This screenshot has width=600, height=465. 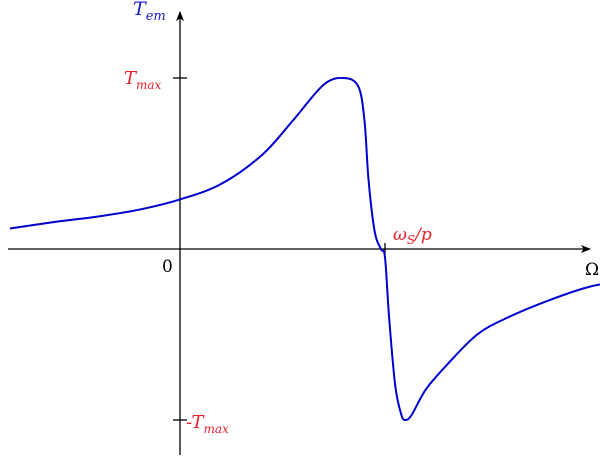 I want to click on origin-label: 0, so click(x=167, y=267).